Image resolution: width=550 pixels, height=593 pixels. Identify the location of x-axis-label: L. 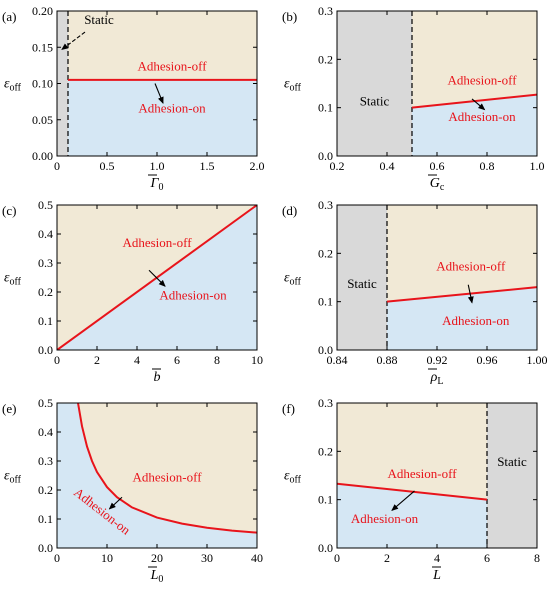
(436, 575).